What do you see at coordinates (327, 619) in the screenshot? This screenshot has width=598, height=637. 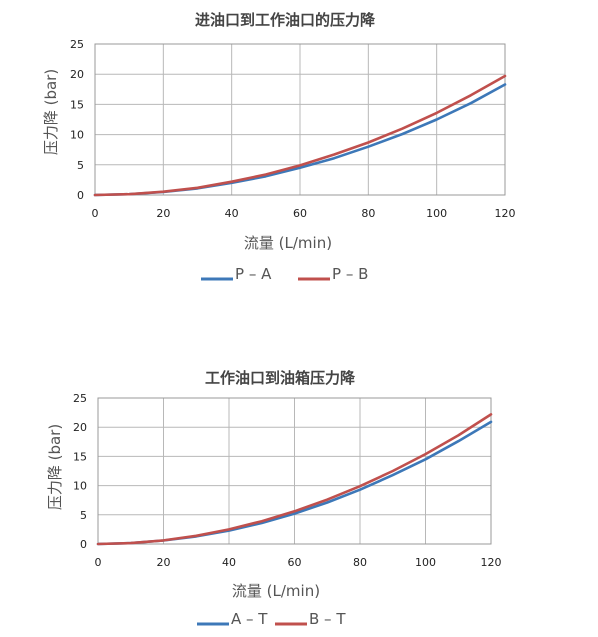 I see `legend-label: B – T` at bounding box center [327, 619].